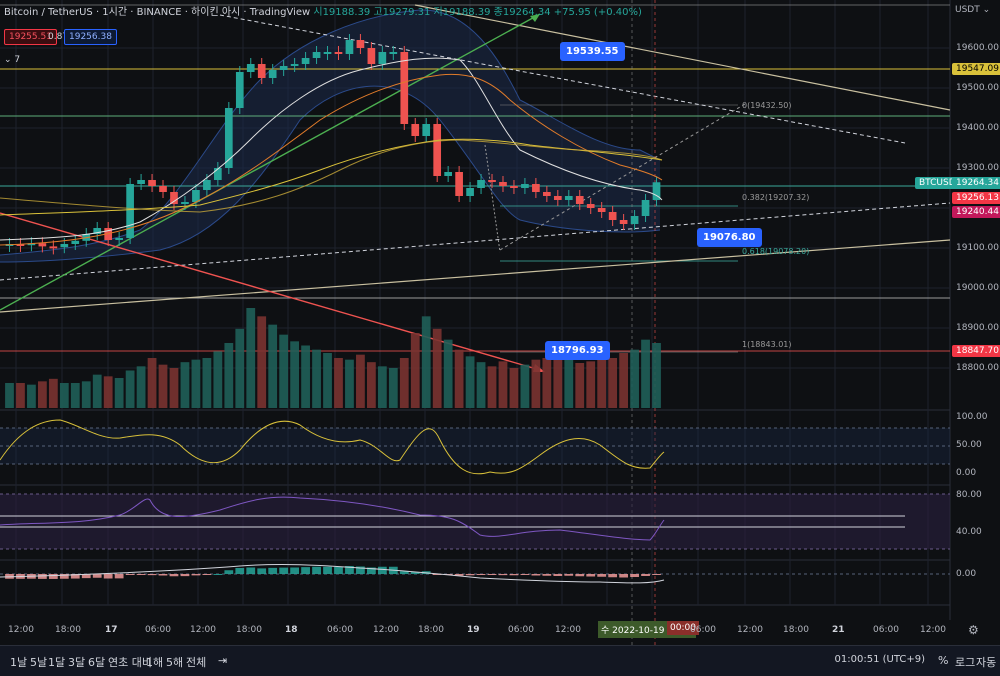 This screenshot has width=1000, height=676. I want to click on range-5y: 5해, so click(175, 662).